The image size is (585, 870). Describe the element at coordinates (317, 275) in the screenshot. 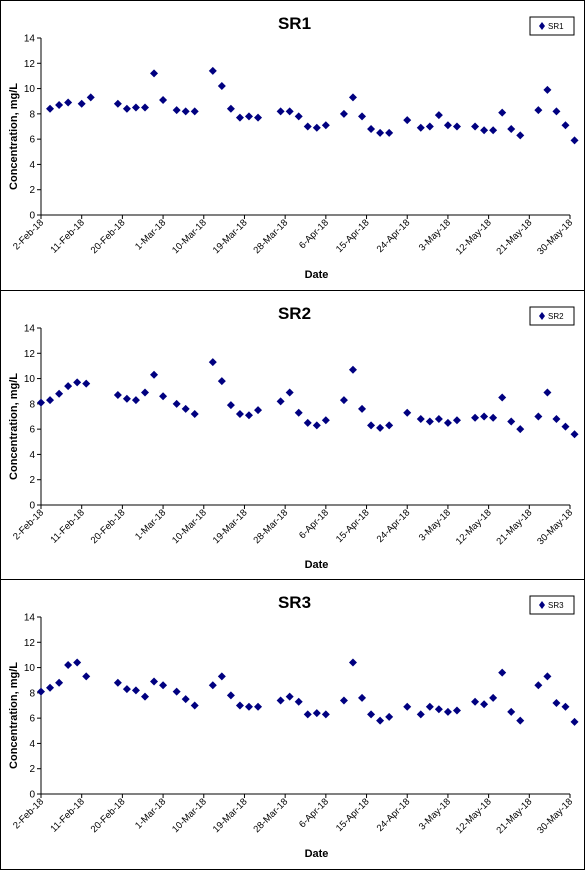

I see `x-axis-title: Date` at that location.